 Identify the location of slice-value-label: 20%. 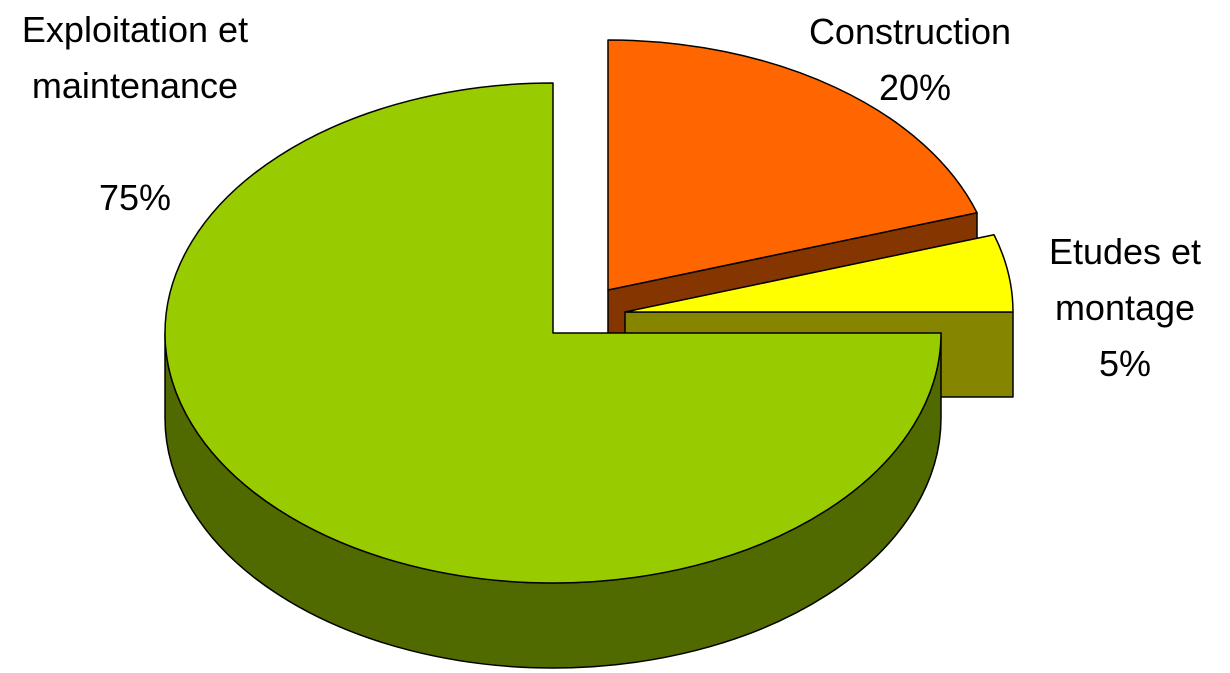
(915, 87).